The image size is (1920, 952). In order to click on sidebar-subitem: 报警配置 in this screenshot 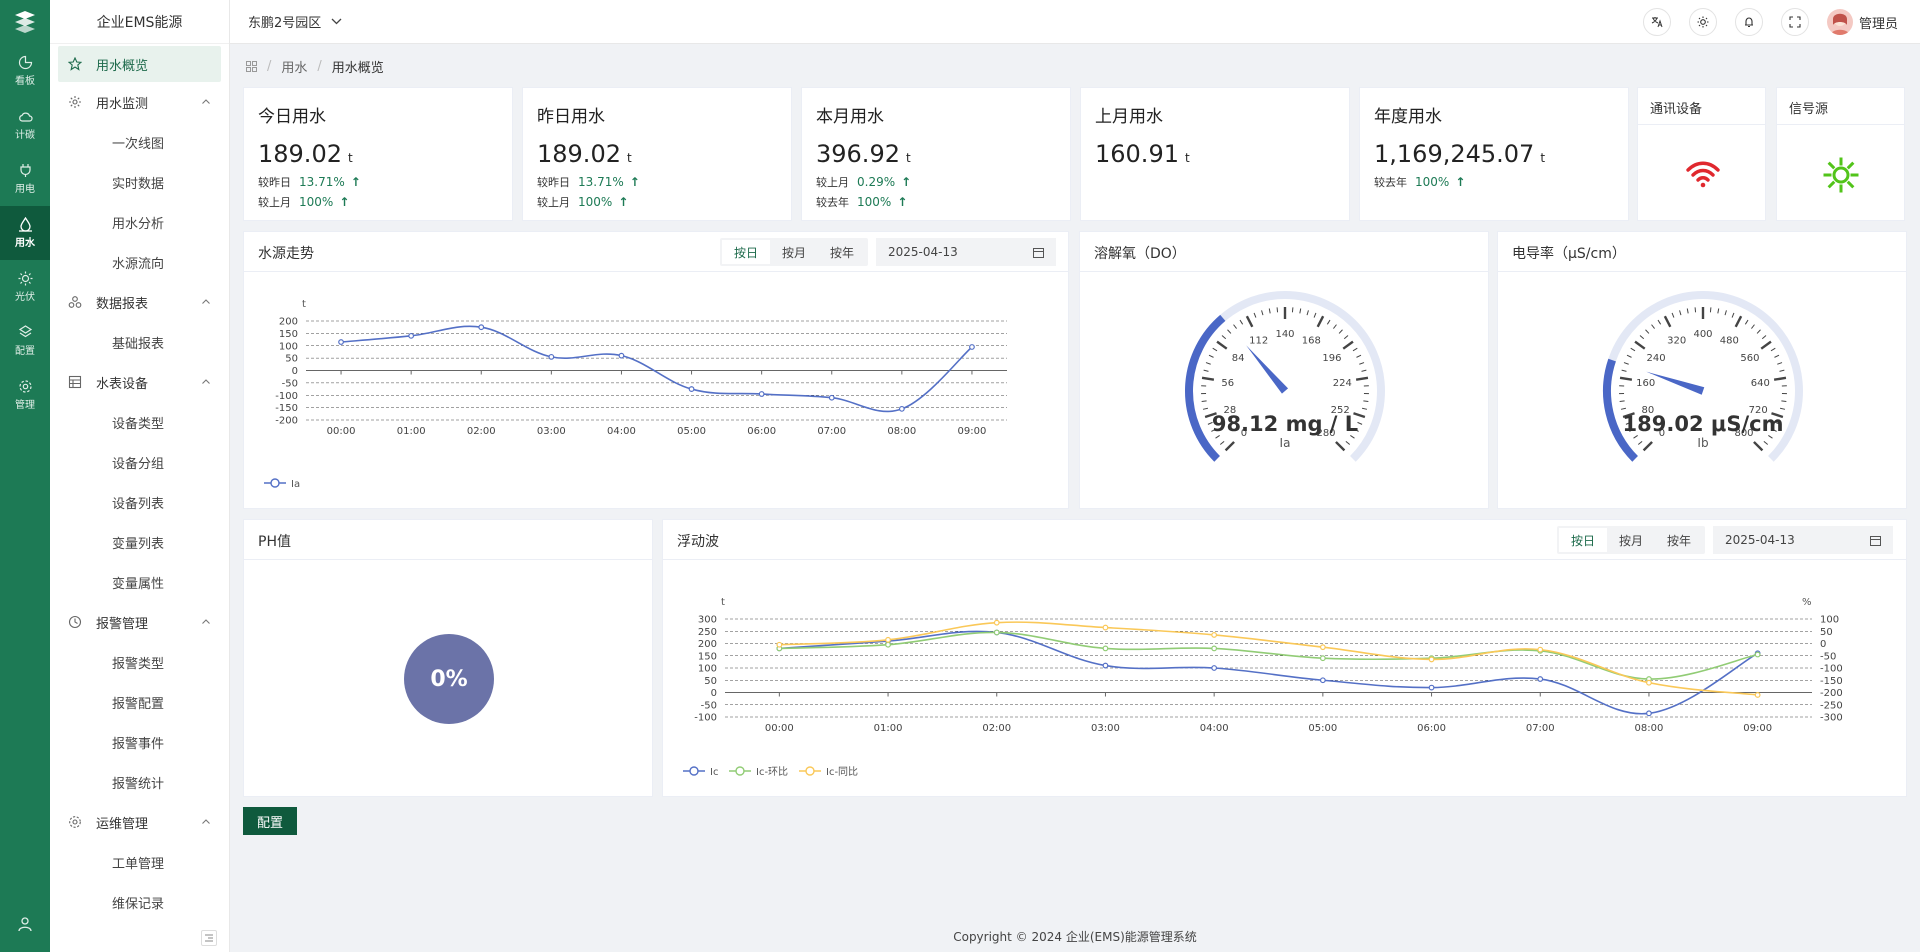, I will do `click(138, 704)`.